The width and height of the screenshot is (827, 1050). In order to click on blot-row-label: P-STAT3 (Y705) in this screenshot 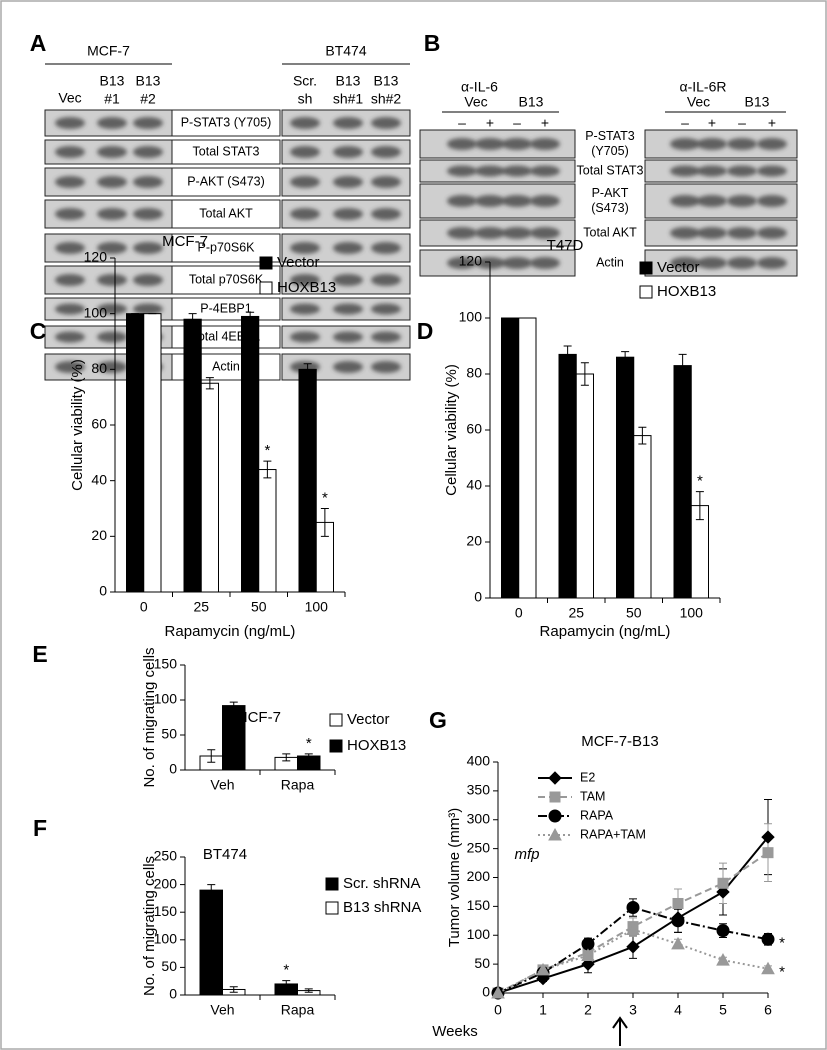, I will do `click(226, 122)`.